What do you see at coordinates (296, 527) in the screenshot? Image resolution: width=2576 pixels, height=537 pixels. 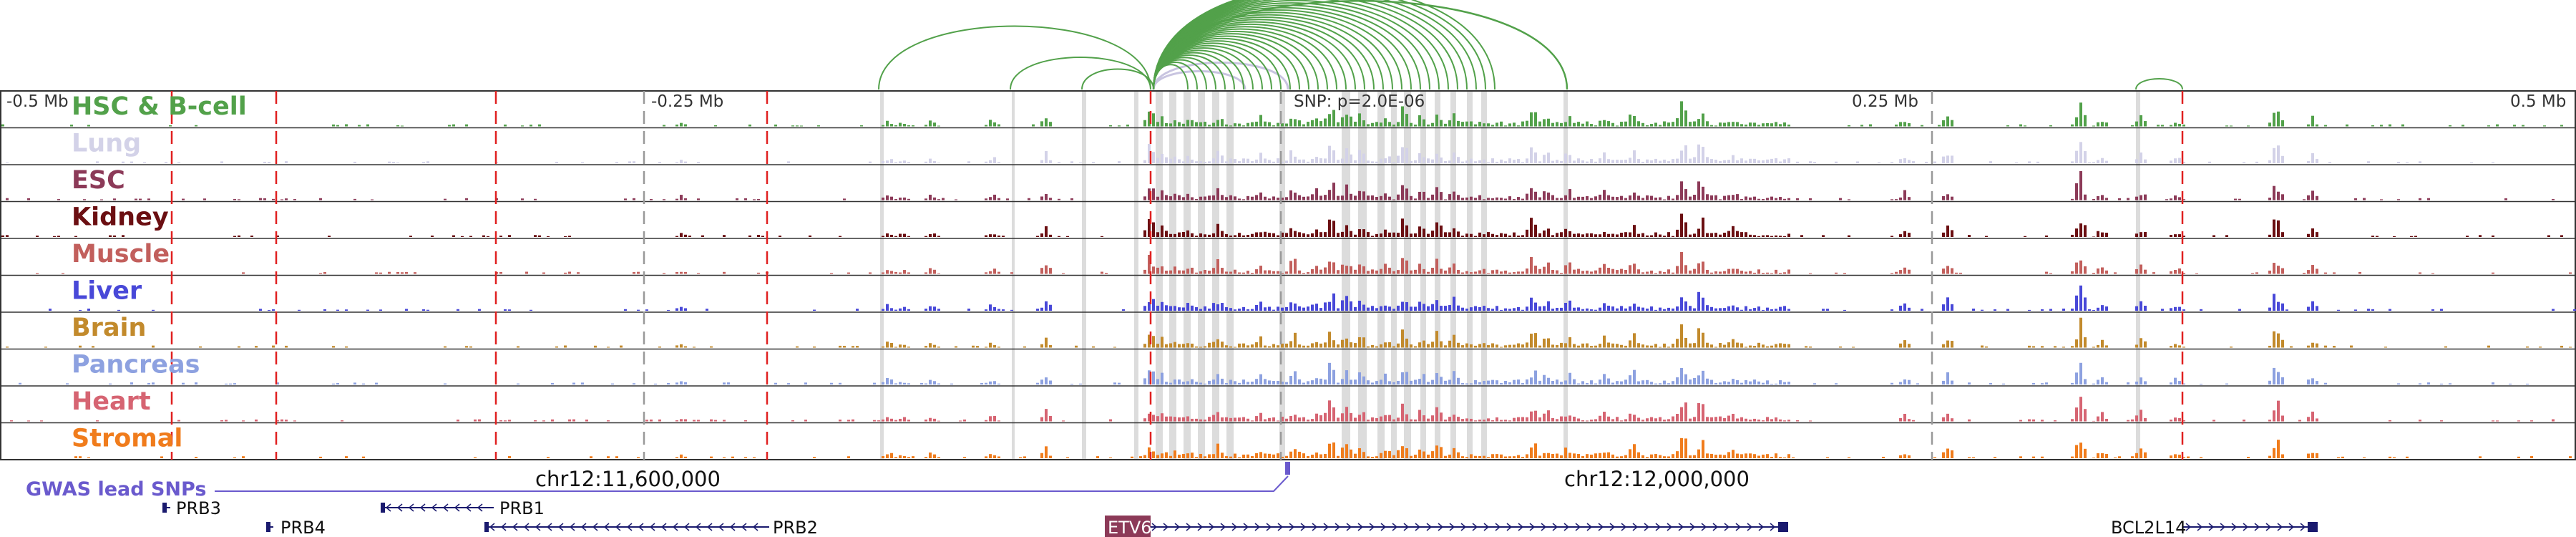 I see `gene-prb4: PRB4` at bounding box center [296, 527].